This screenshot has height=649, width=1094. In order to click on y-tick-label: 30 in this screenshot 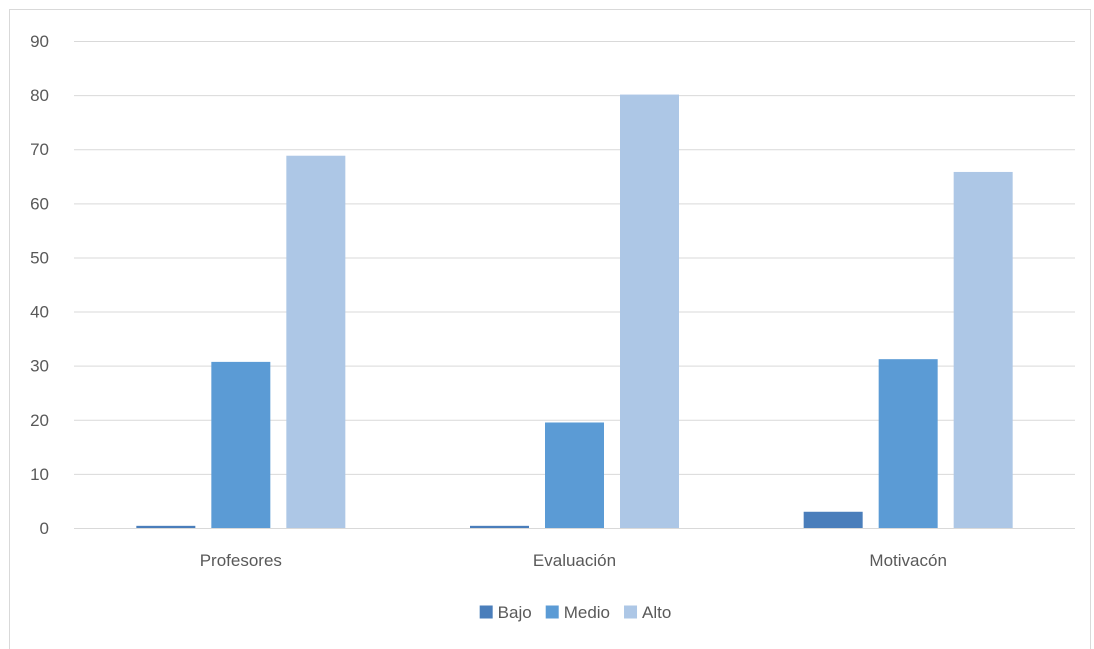, I will do `click(39, 366)`.